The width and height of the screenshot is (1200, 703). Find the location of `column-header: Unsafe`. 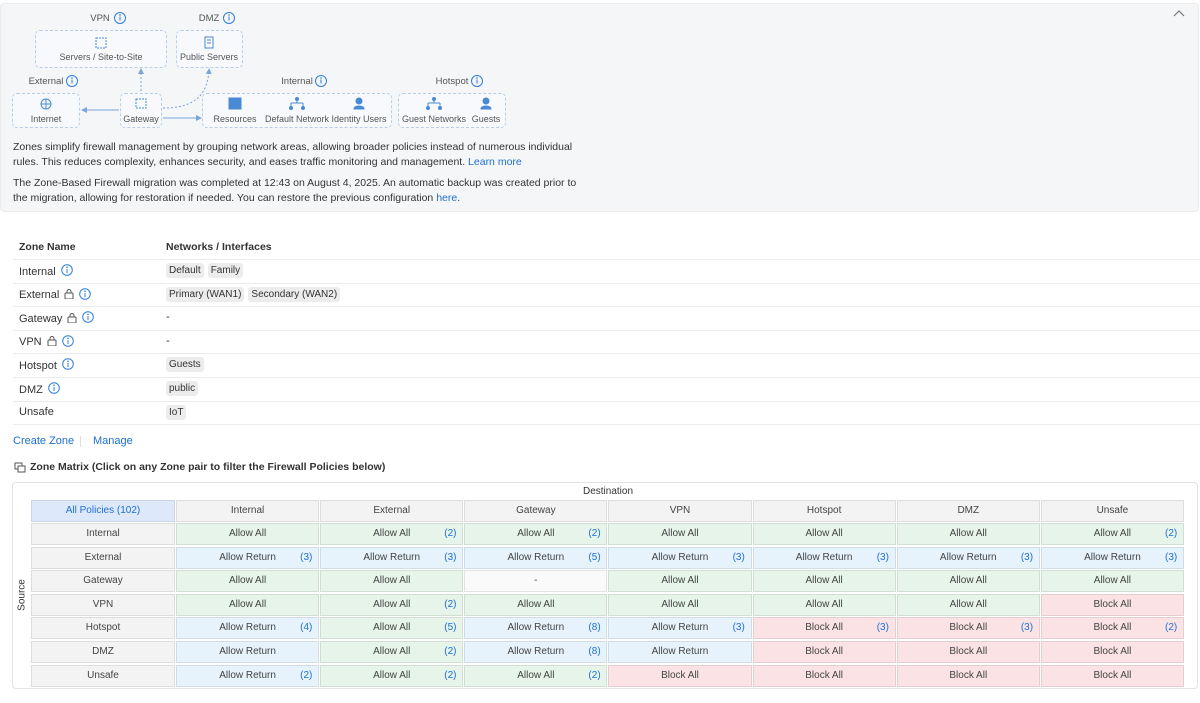

column-header: Unsafe is located at coordinates (1112, 511).